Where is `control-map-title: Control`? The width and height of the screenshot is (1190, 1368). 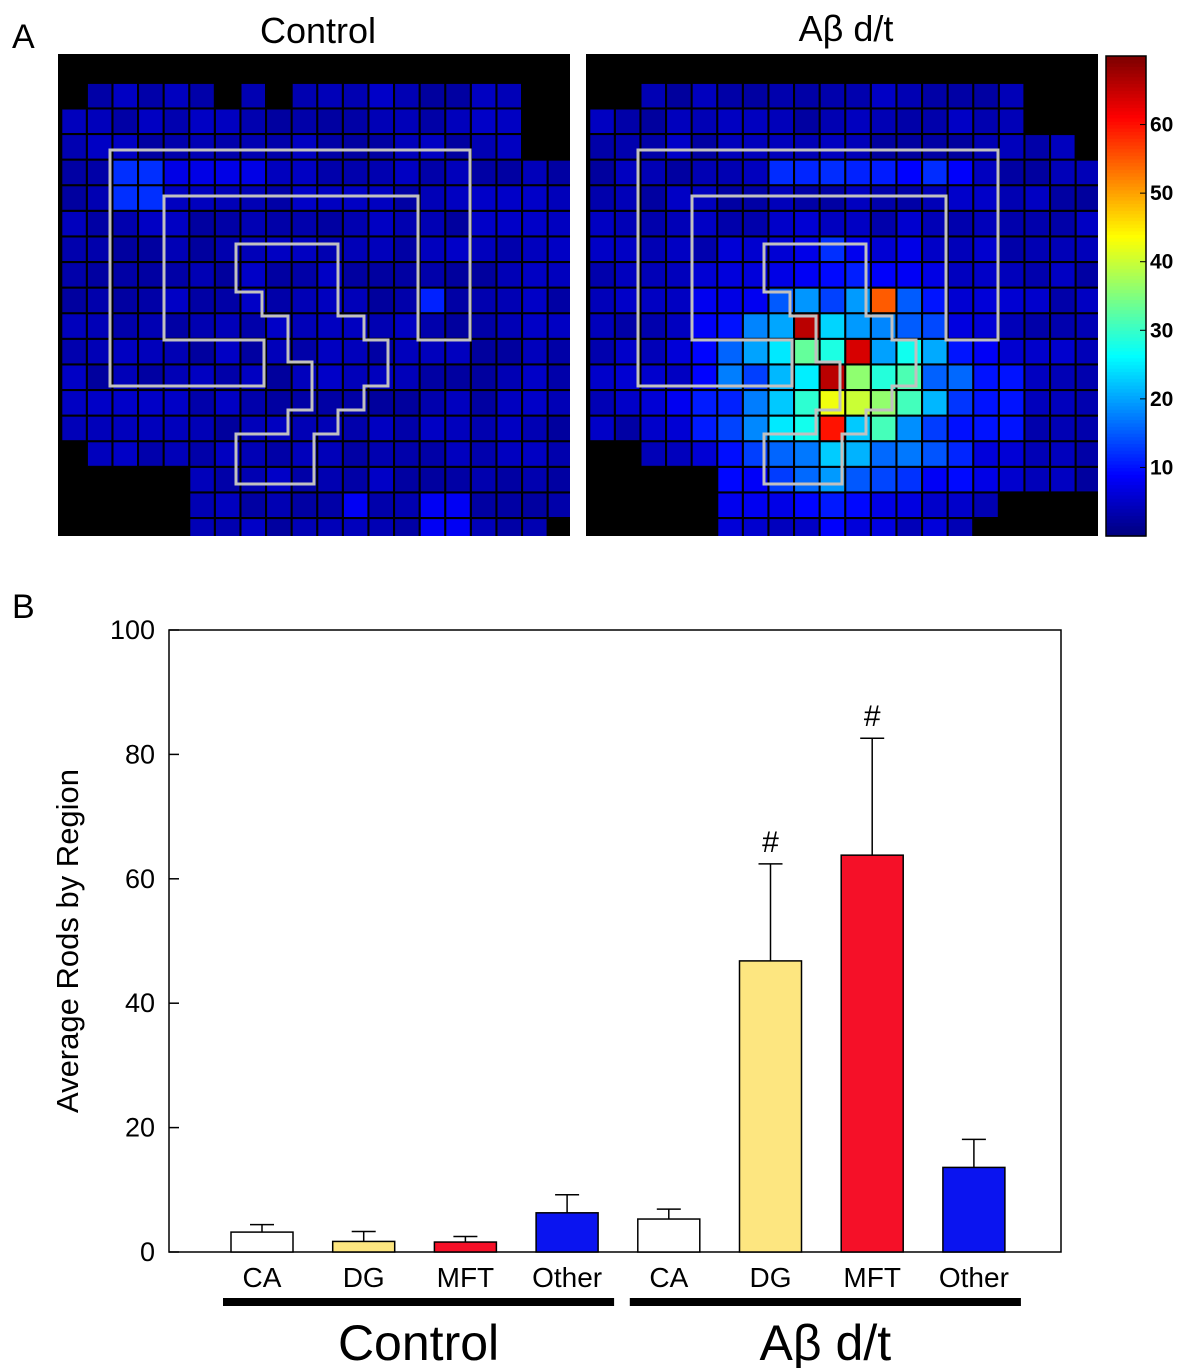 control-map-title: Control is located at coordinates (318, 30).